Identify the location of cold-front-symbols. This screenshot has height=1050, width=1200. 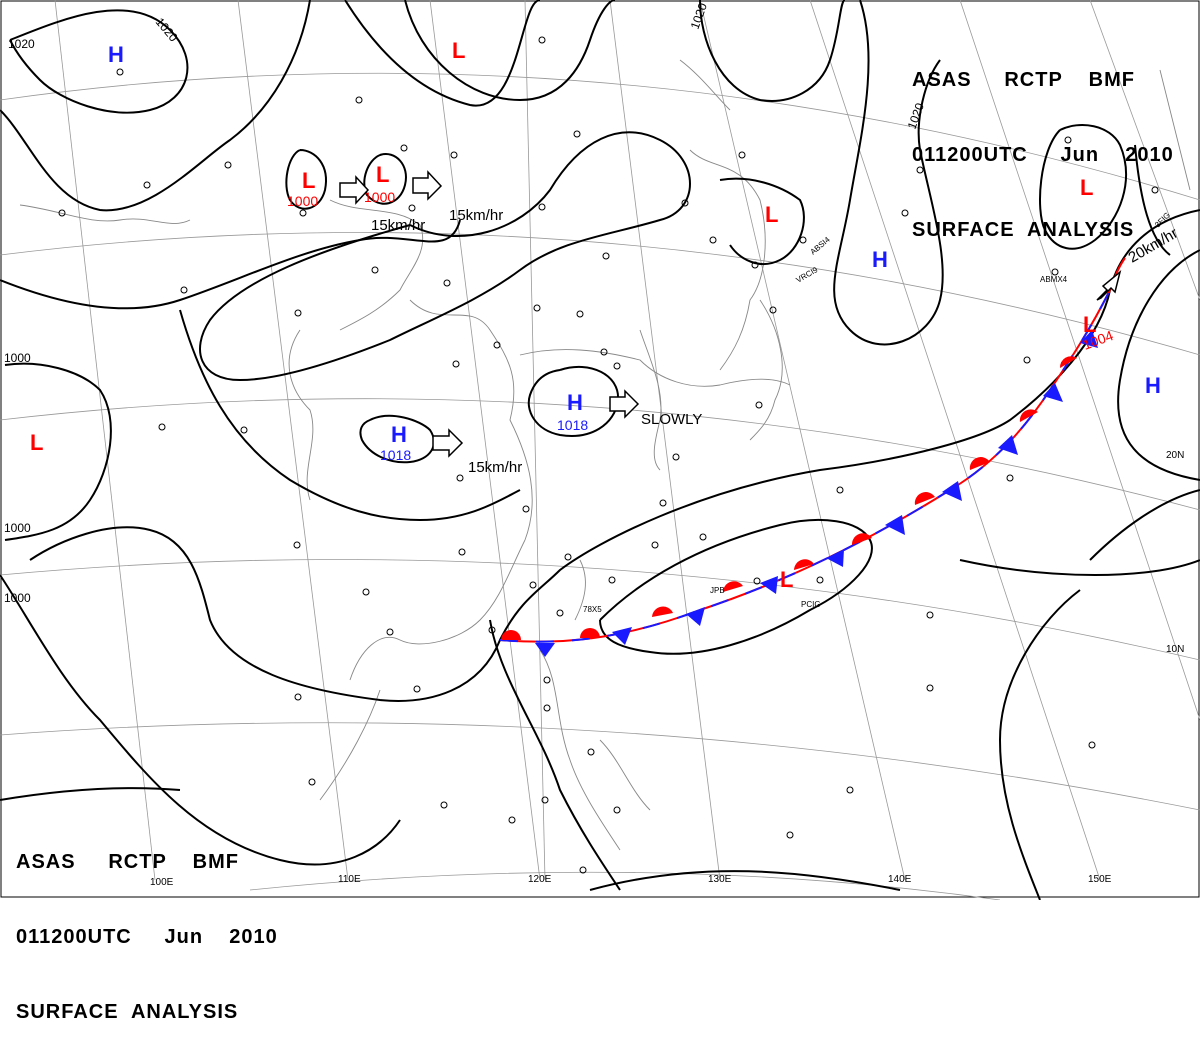
(816, 493).